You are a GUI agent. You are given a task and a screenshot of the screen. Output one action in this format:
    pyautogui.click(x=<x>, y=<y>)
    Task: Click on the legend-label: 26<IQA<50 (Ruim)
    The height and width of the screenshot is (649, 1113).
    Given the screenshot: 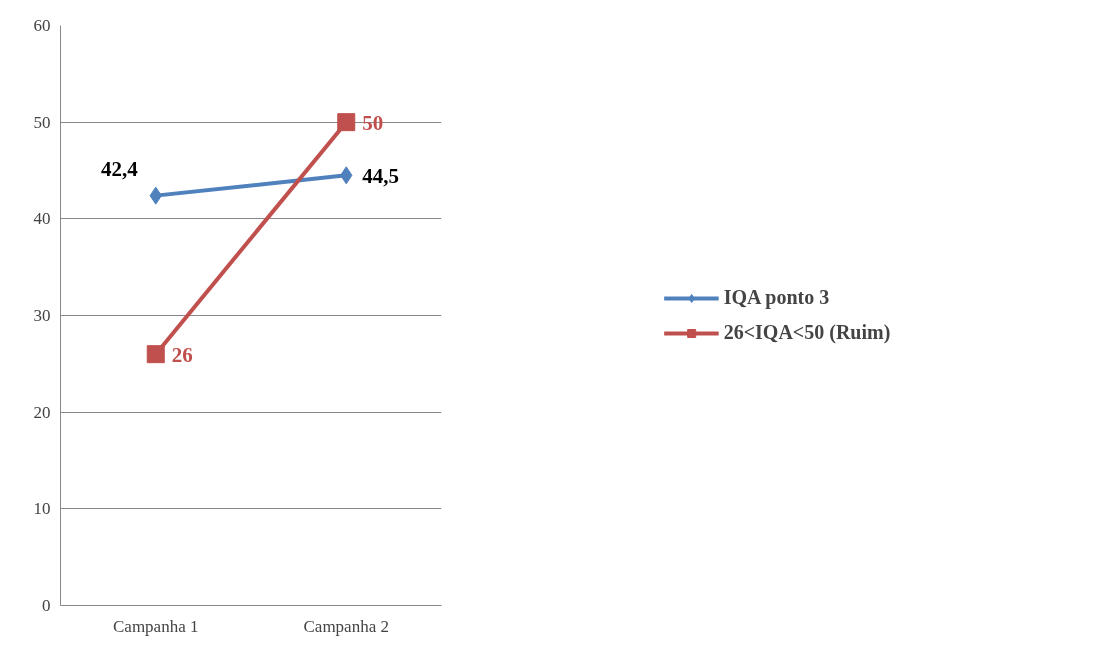 What is the action you would take?
    pyautogui.click(x=807, y=332)
    